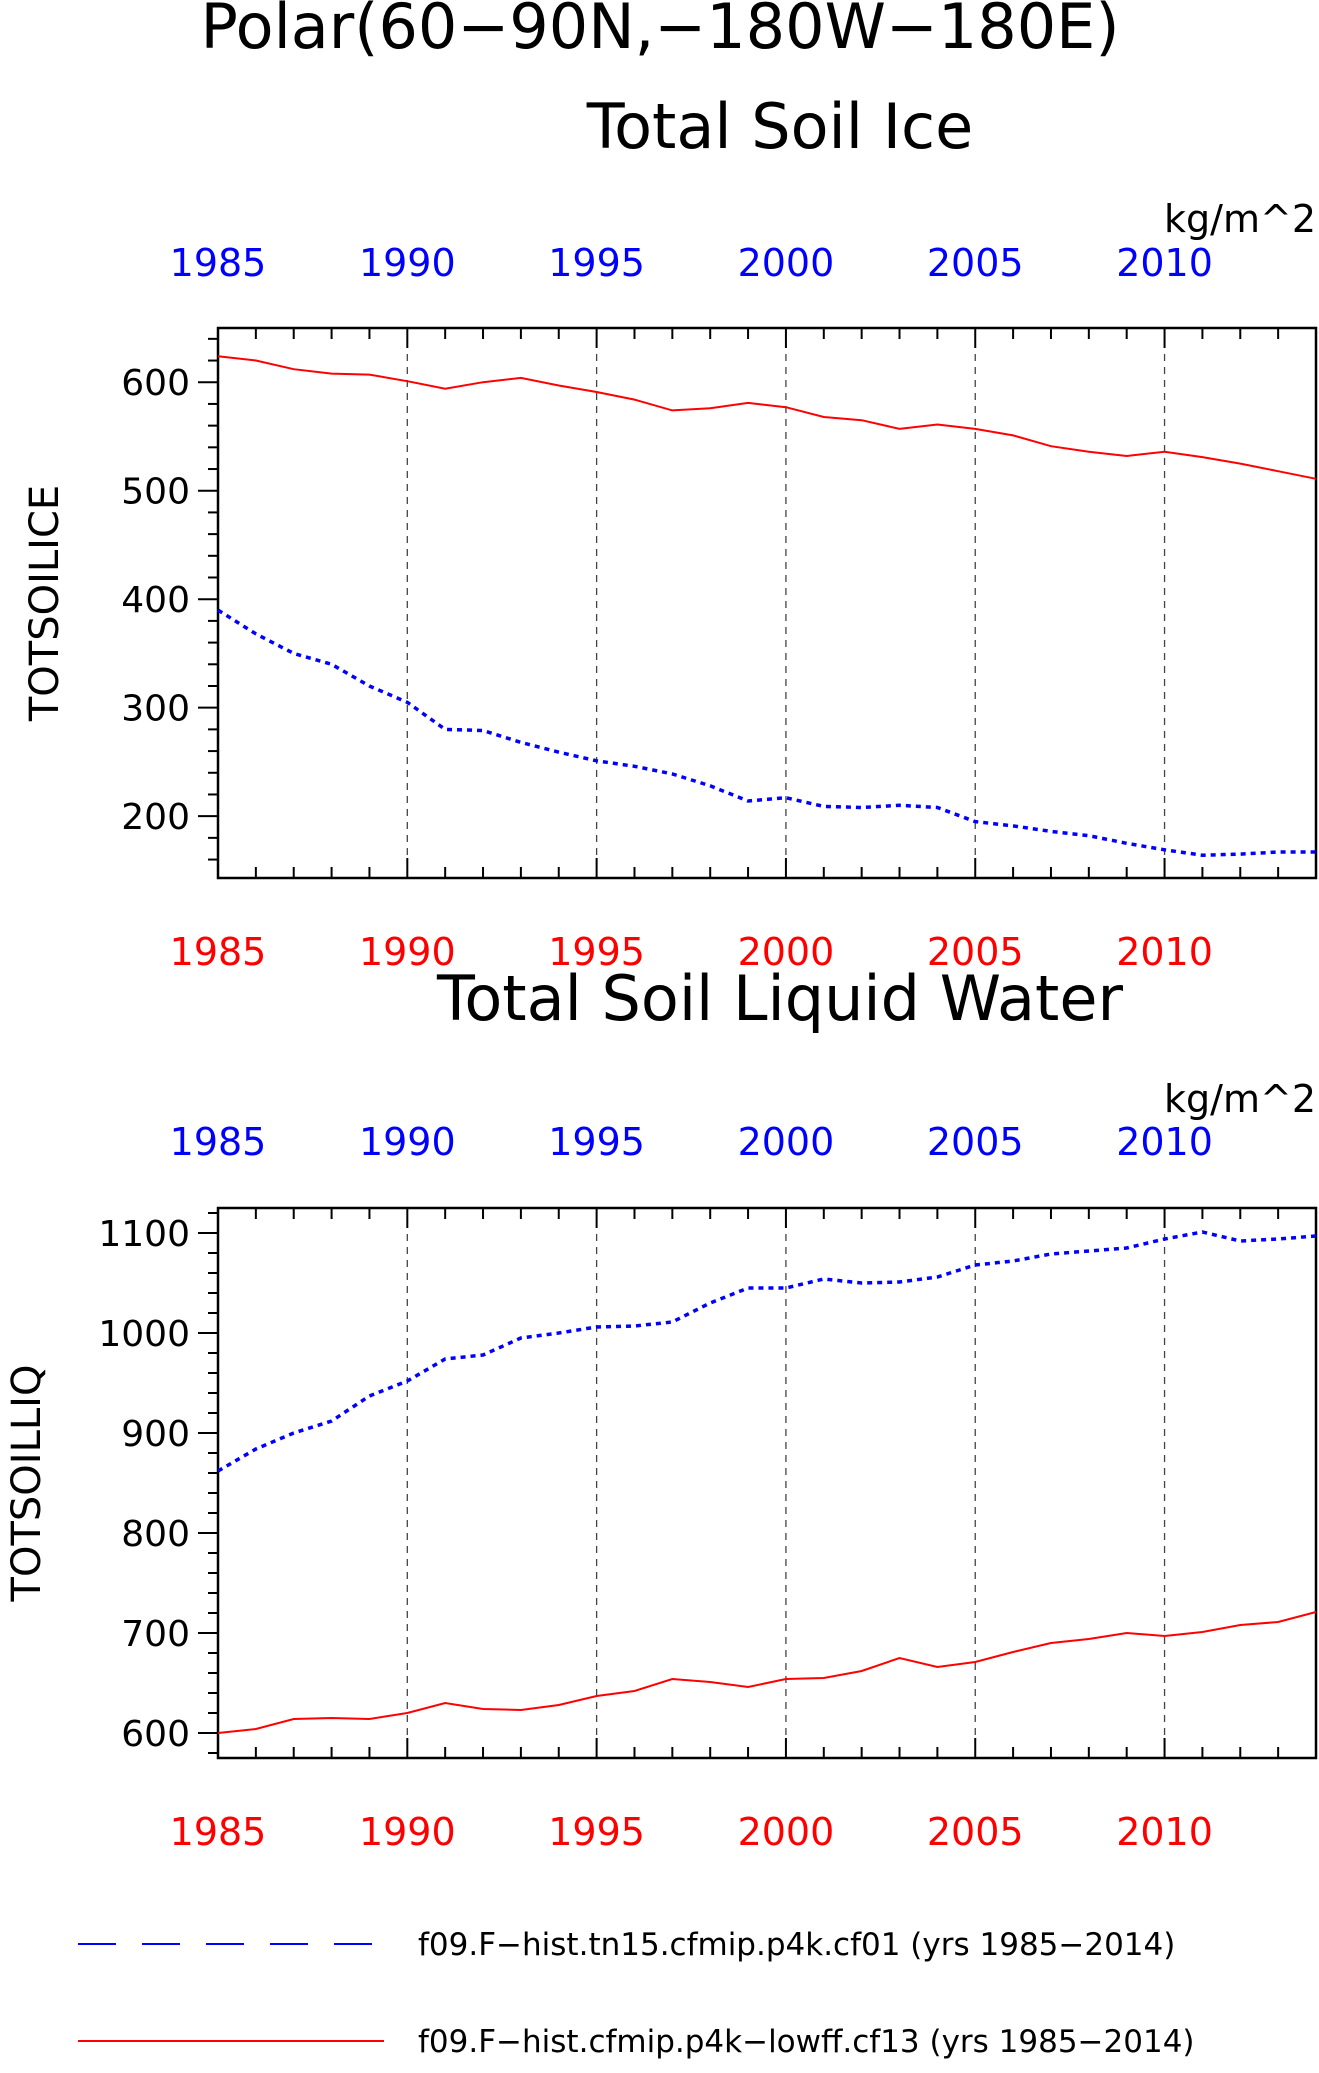 The height and width of the screenshot is (2073, 1319). Describe the element at coordinates (218, 1832) in the screenshot. I see `x-tick-label-bottom: 1985` at that location.